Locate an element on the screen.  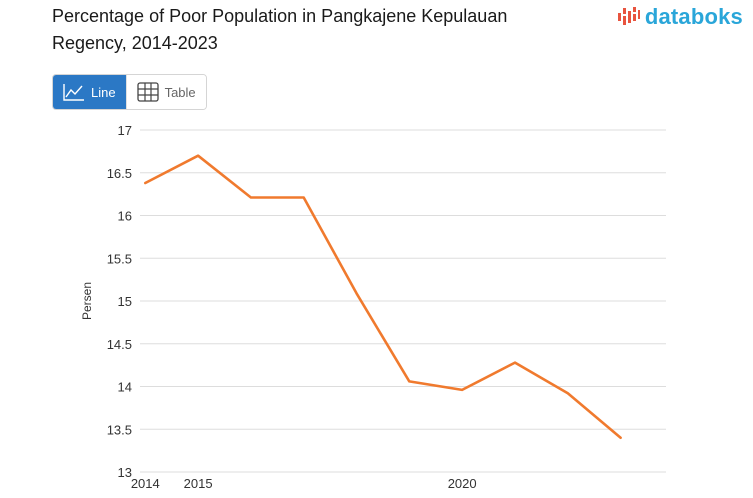
y-tick-label: 16 is located at coordinates (125, 216).